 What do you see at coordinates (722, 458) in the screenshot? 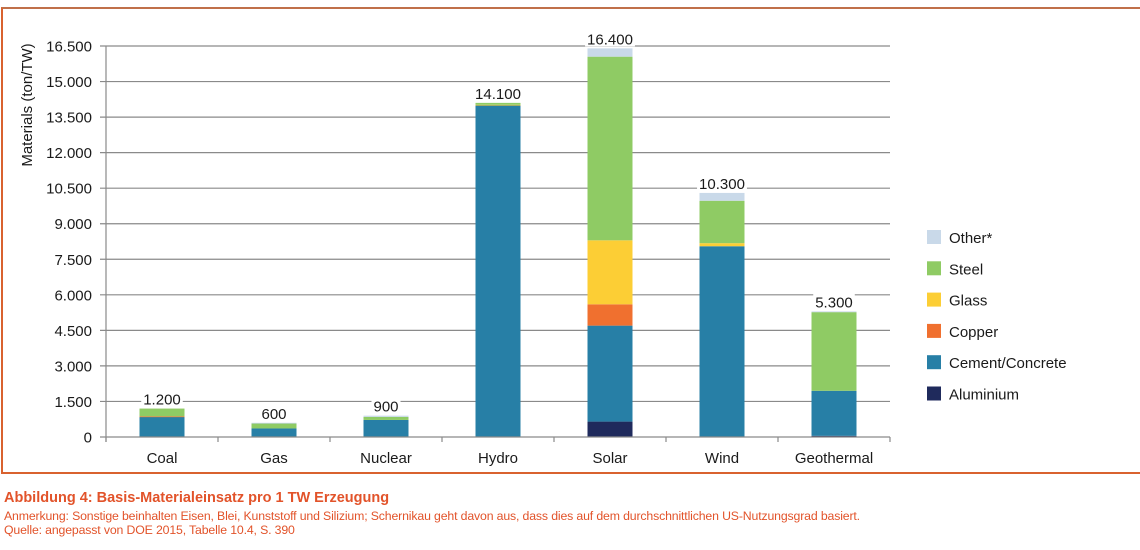
I see `x-tick-label: Wind` at bounding box center [722, 458].